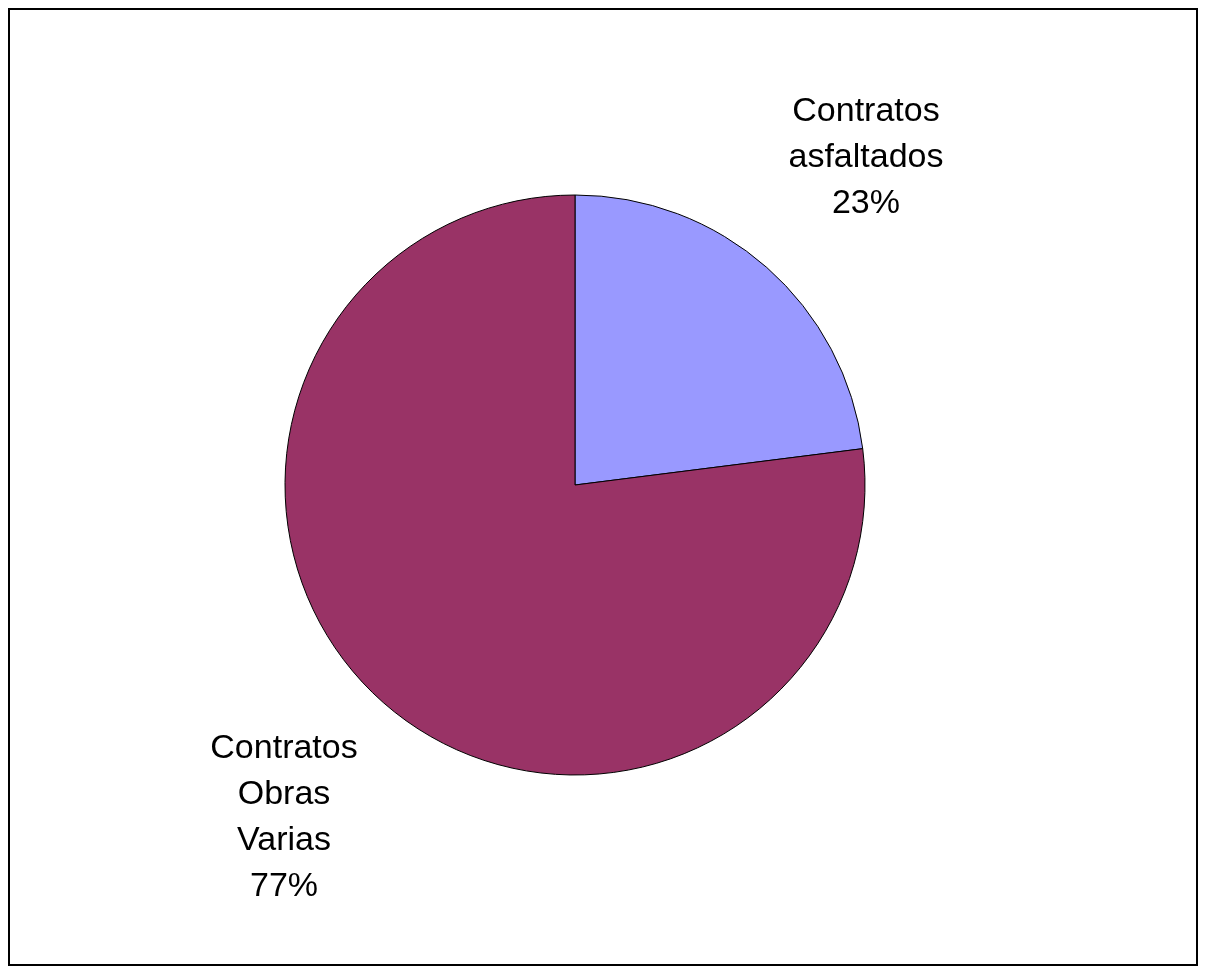  I want to click on data-label: 23%, so click(866, 200).